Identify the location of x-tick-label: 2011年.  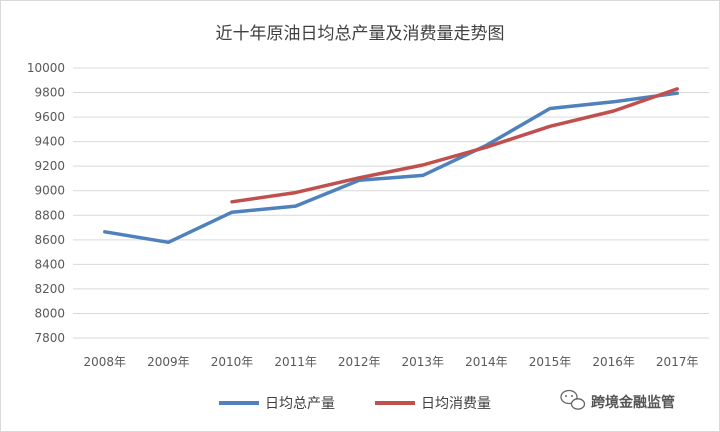
(295, 362).